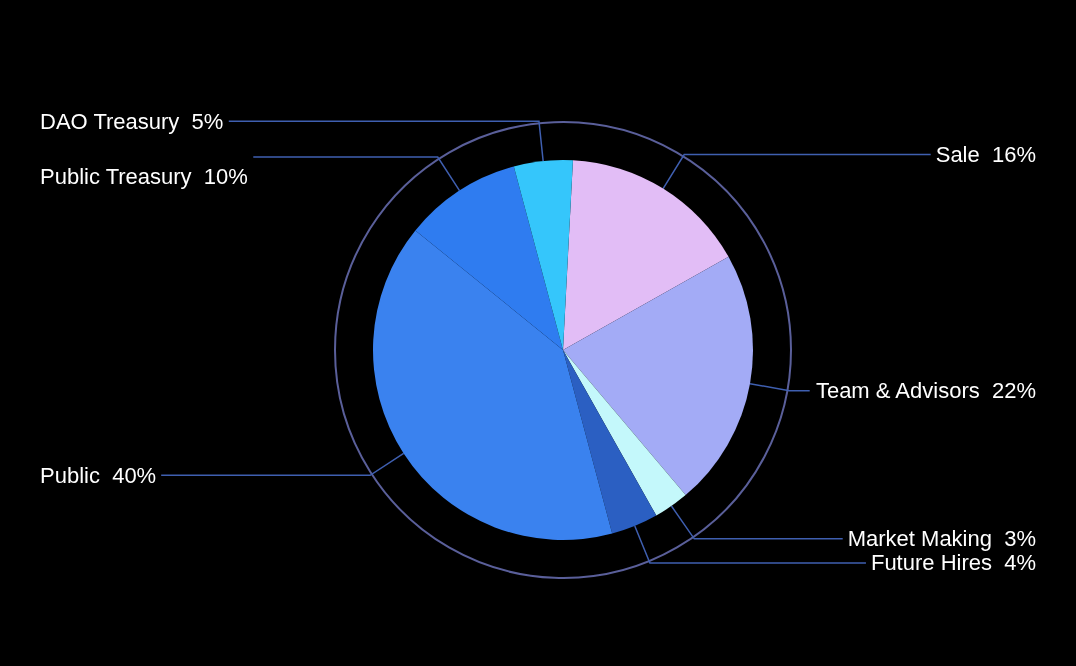 This screenshot has height=666, width=1076. What do you see at coordinates (985, 155) in the screenshot?
I see `slice-label: Sale 16%` at bounding box center [985, 155].